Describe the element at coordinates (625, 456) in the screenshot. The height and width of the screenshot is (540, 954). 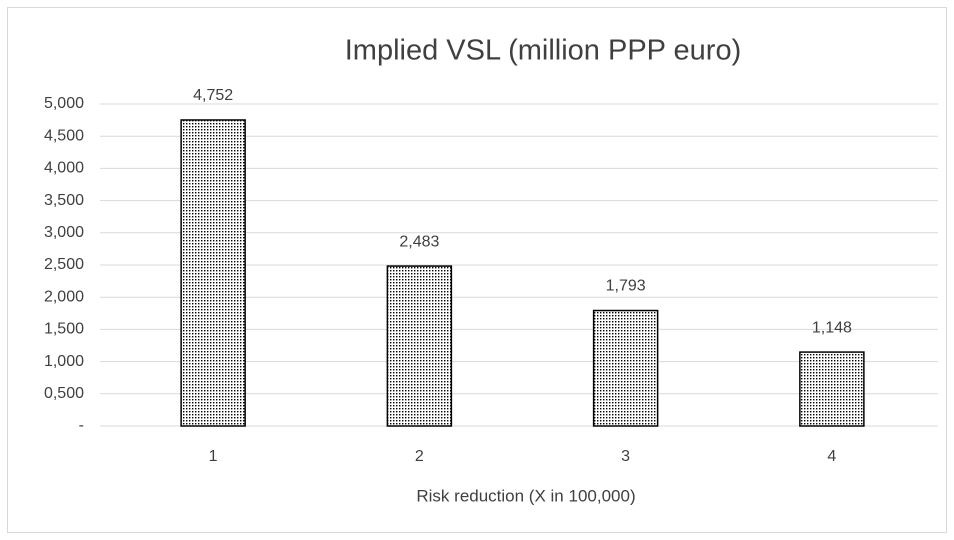
I see `x-tick-label: 3` at that location.